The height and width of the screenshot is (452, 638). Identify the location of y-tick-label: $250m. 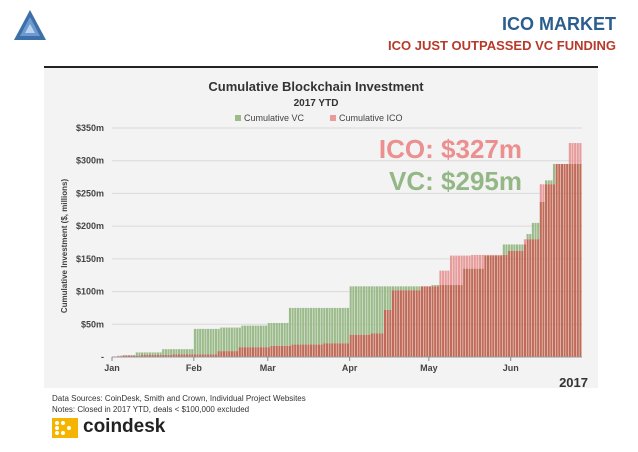
(90, 193).